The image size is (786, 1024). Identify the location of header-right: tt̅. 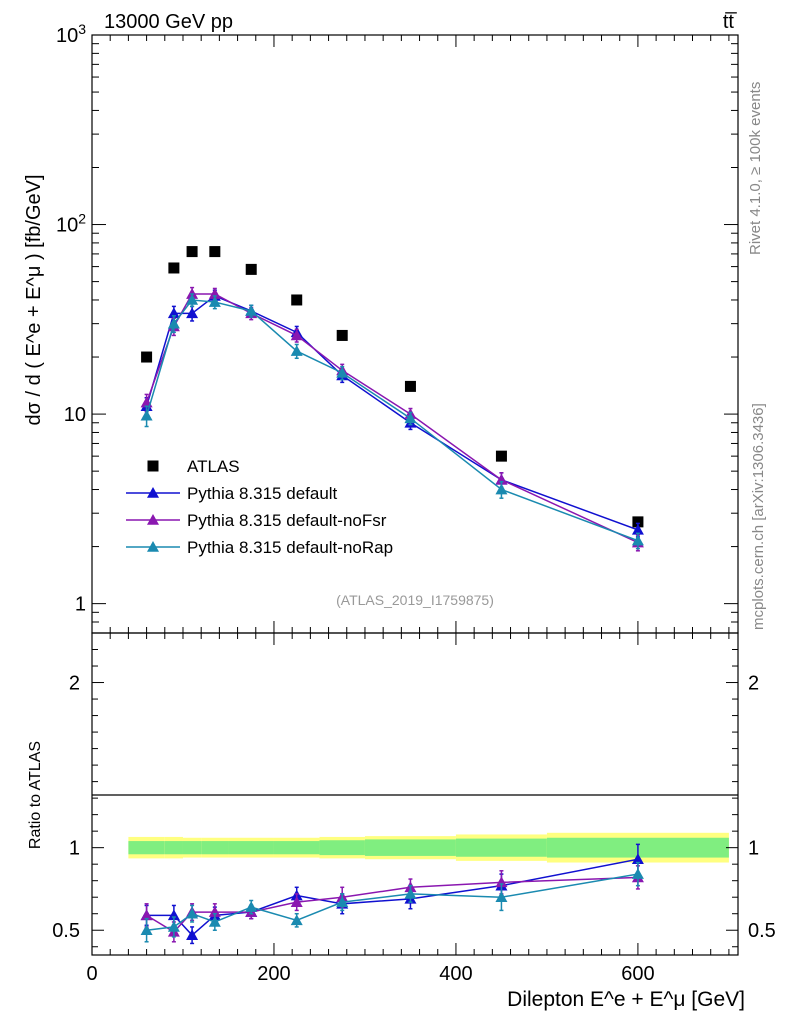
(730, 22).